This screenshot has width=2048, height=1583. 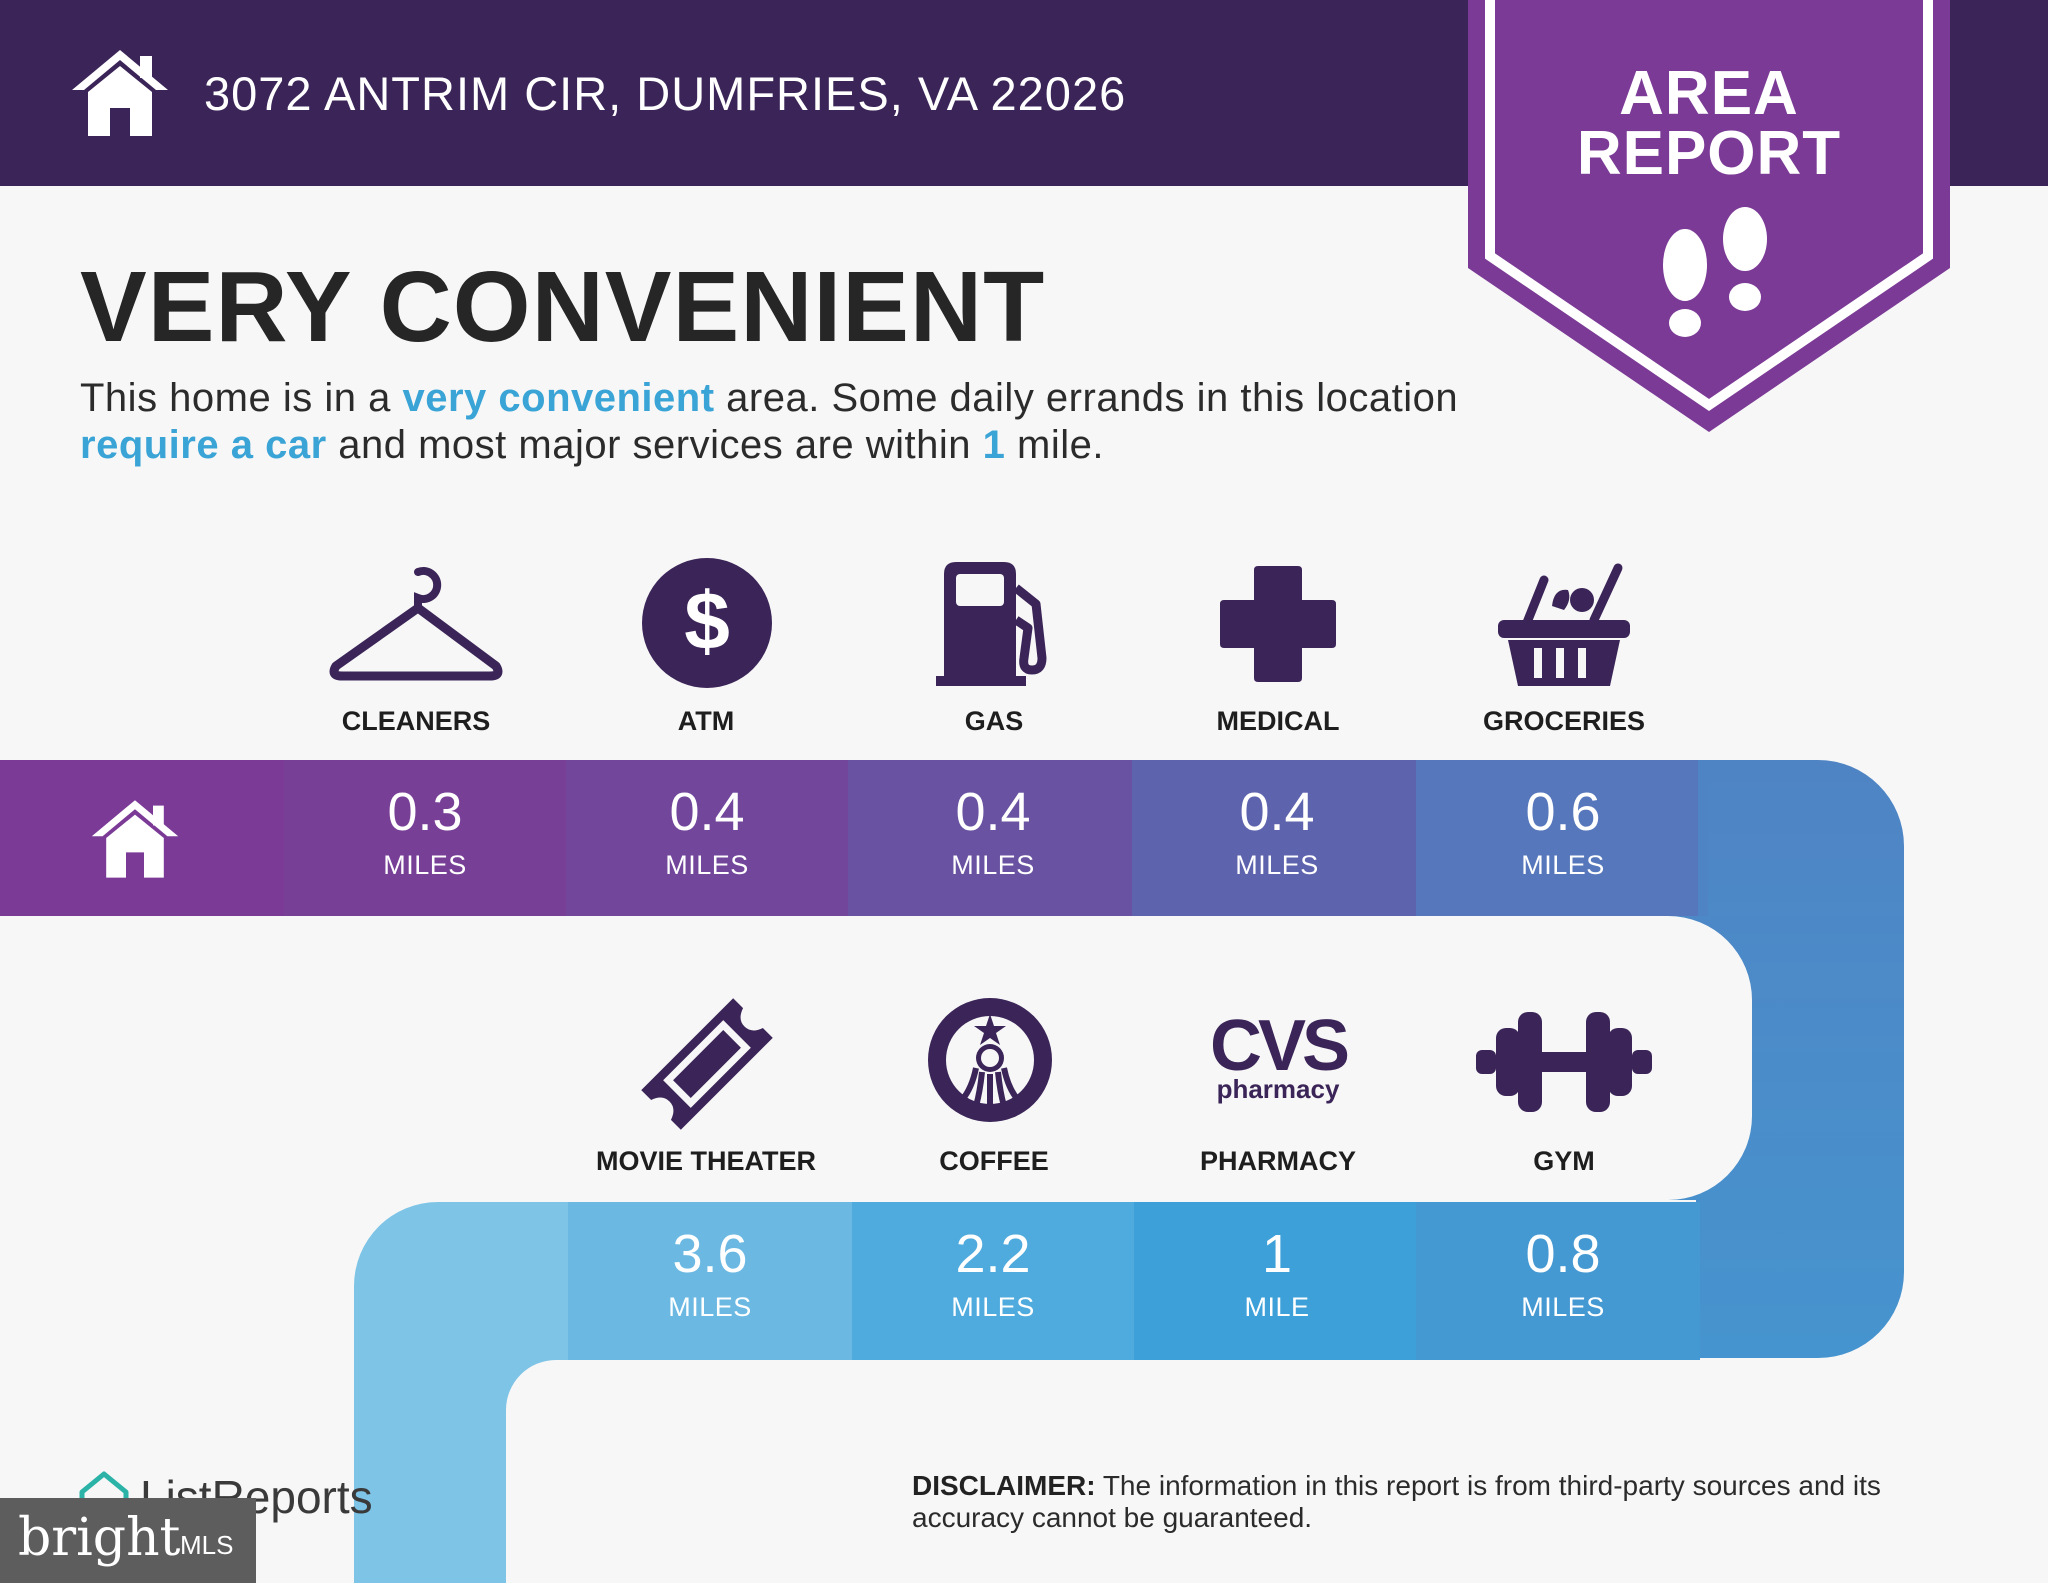 I want to click on badge-line-1: AREA, so click(x=1709, y=93).